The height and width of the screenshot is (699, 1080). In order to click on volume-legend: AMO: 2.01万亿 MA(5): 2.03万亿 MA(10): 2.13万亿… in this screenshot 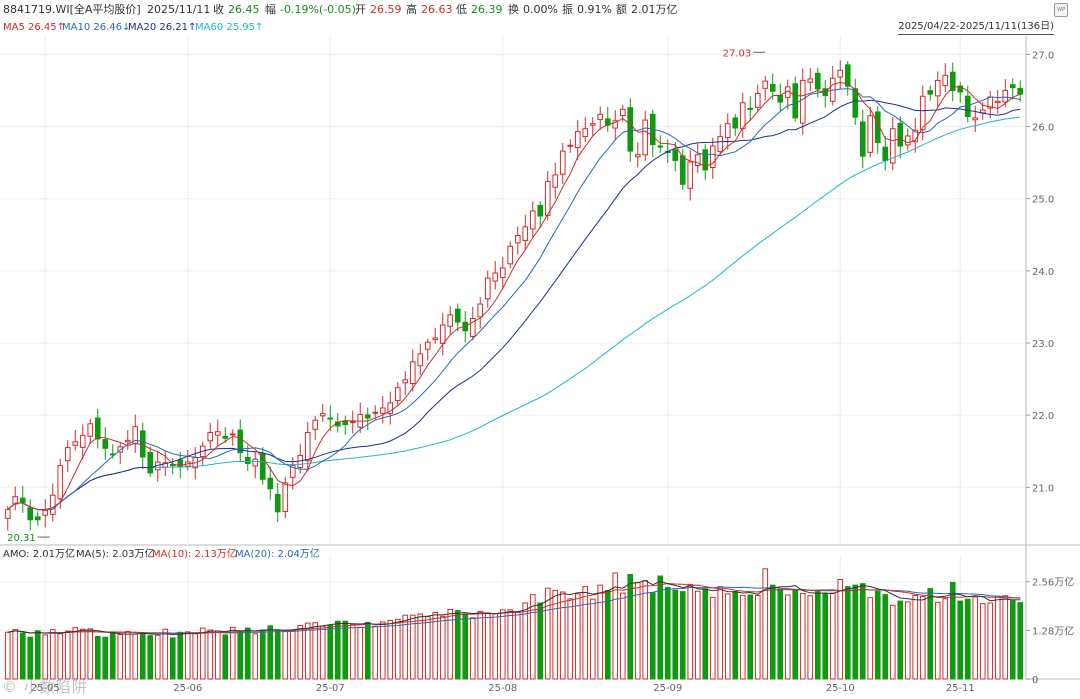, I will do `click(540, 555)`.